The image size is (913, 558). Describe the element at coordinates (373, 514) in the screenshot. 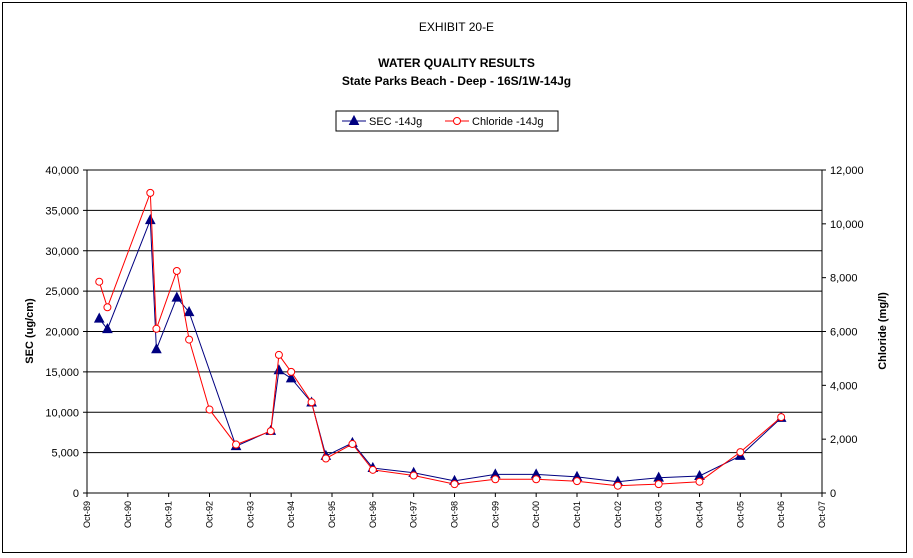

I see `x-tick-label: Oct-96` at that location.